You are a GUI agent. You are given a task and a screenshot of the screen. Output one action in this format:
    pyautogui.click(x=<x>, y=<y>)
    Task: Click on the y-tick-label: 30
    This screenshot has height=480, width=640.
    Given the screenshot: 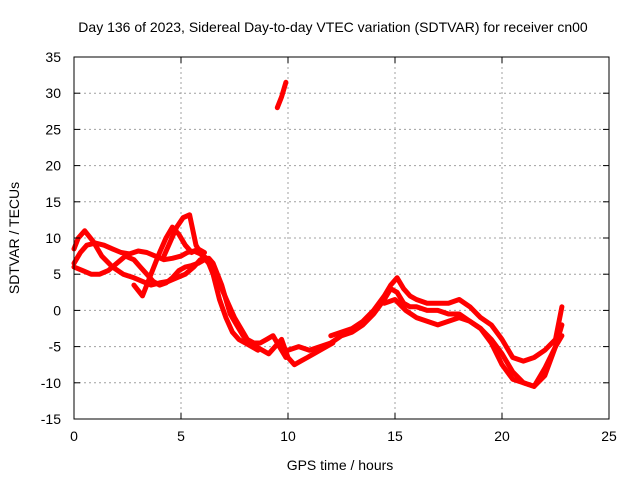 What is the action you would take?
    pyautogui.click(x=53, y=93)
    